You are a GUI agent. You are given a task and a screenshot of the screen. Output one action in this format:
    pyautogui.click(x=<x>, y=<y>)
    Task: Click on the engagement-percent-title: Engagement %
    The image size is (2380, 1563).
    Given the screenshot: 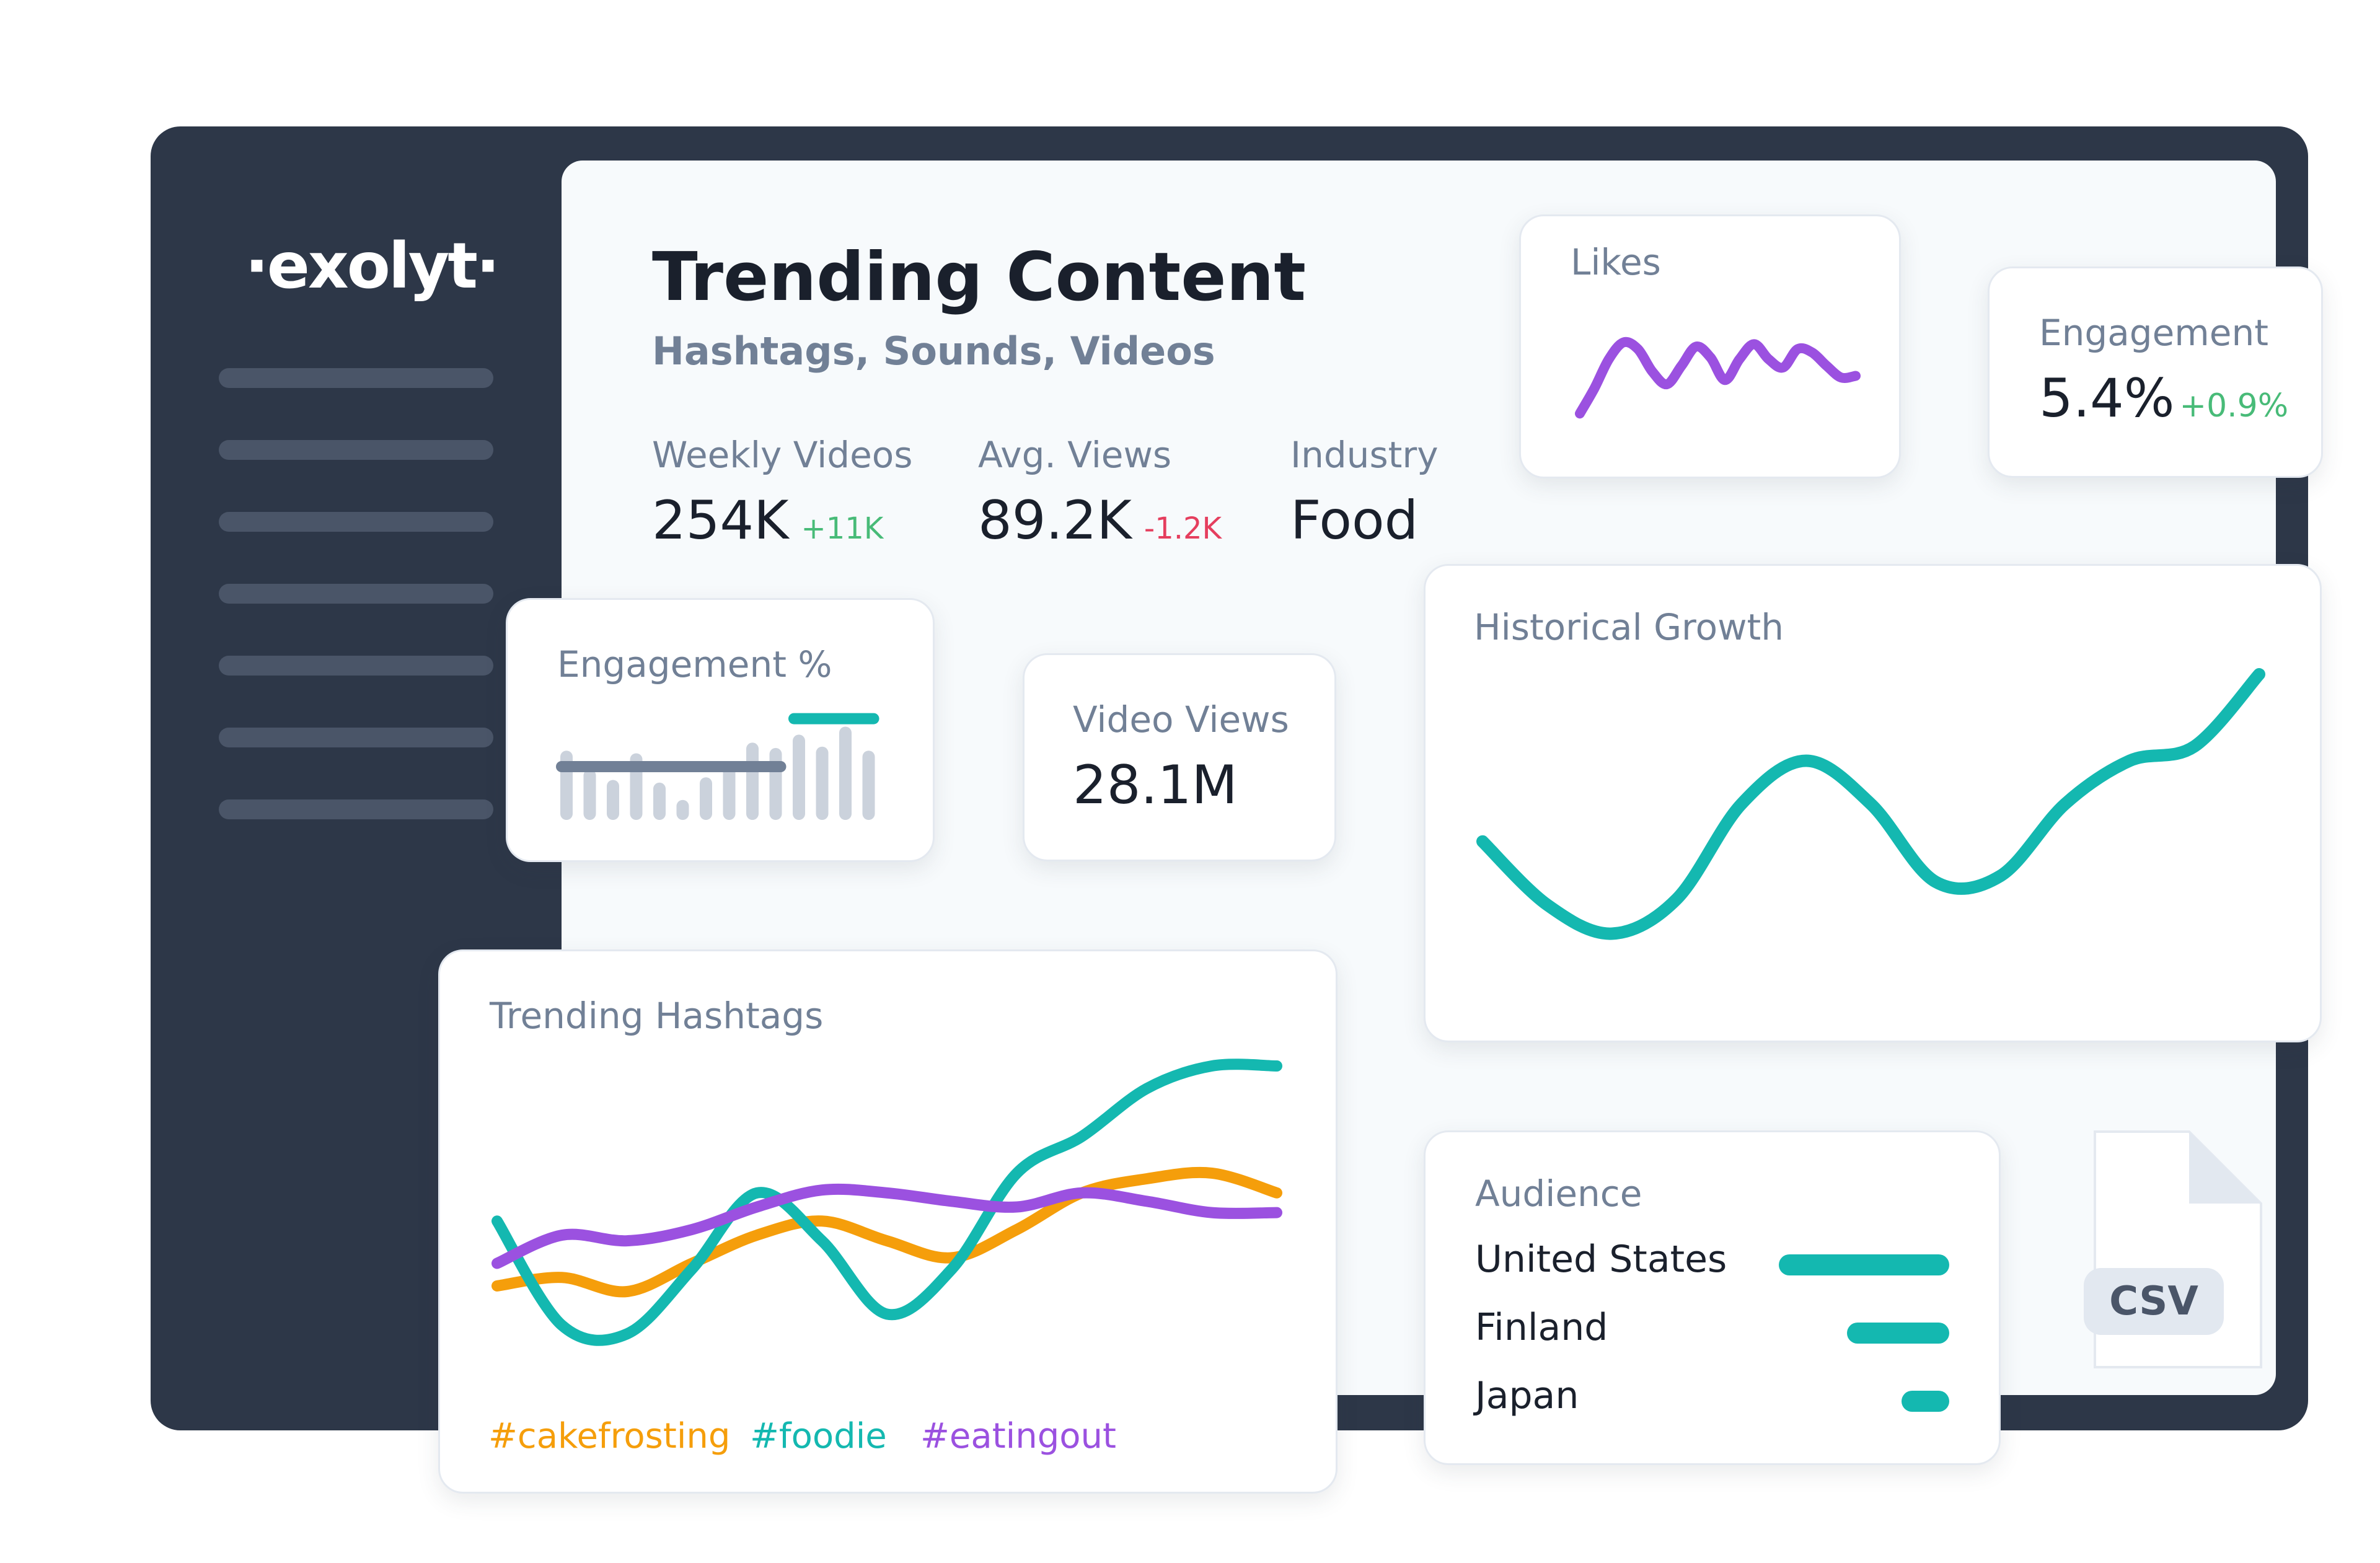 What is the action you would take?
    pyautogui.click(x=694, y=664)
    